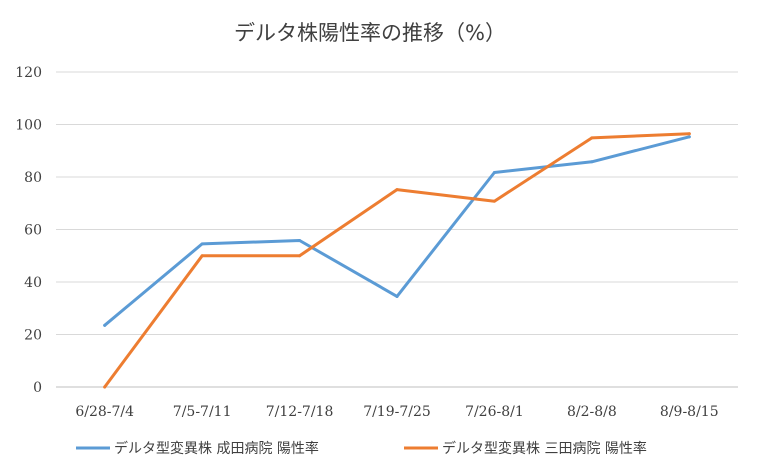  I want to click on y-tick-label: 0, so click(37, 388).